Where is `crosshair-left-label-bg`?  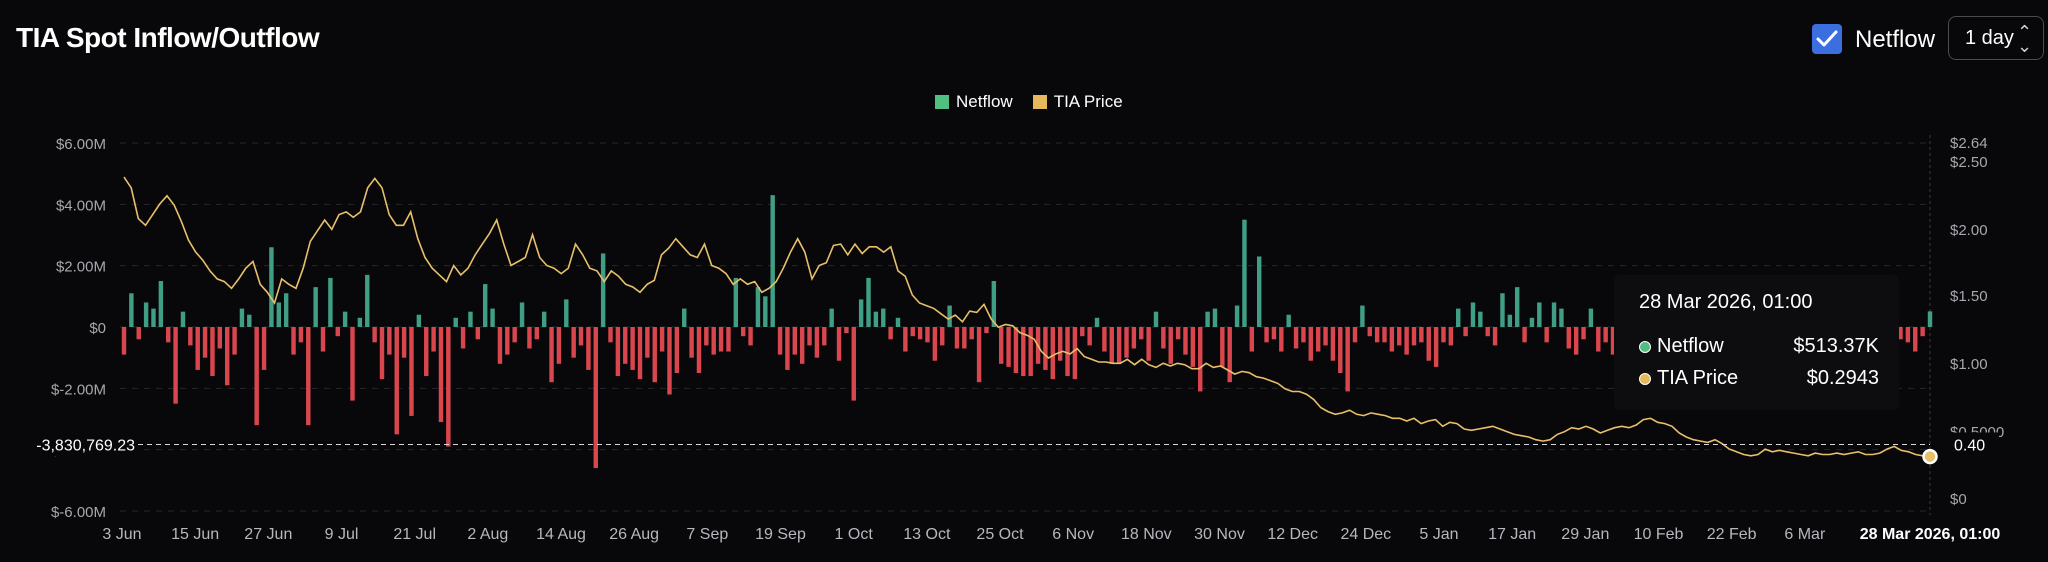 crosshair-left-label-bg is located at coordinates (77, 444).